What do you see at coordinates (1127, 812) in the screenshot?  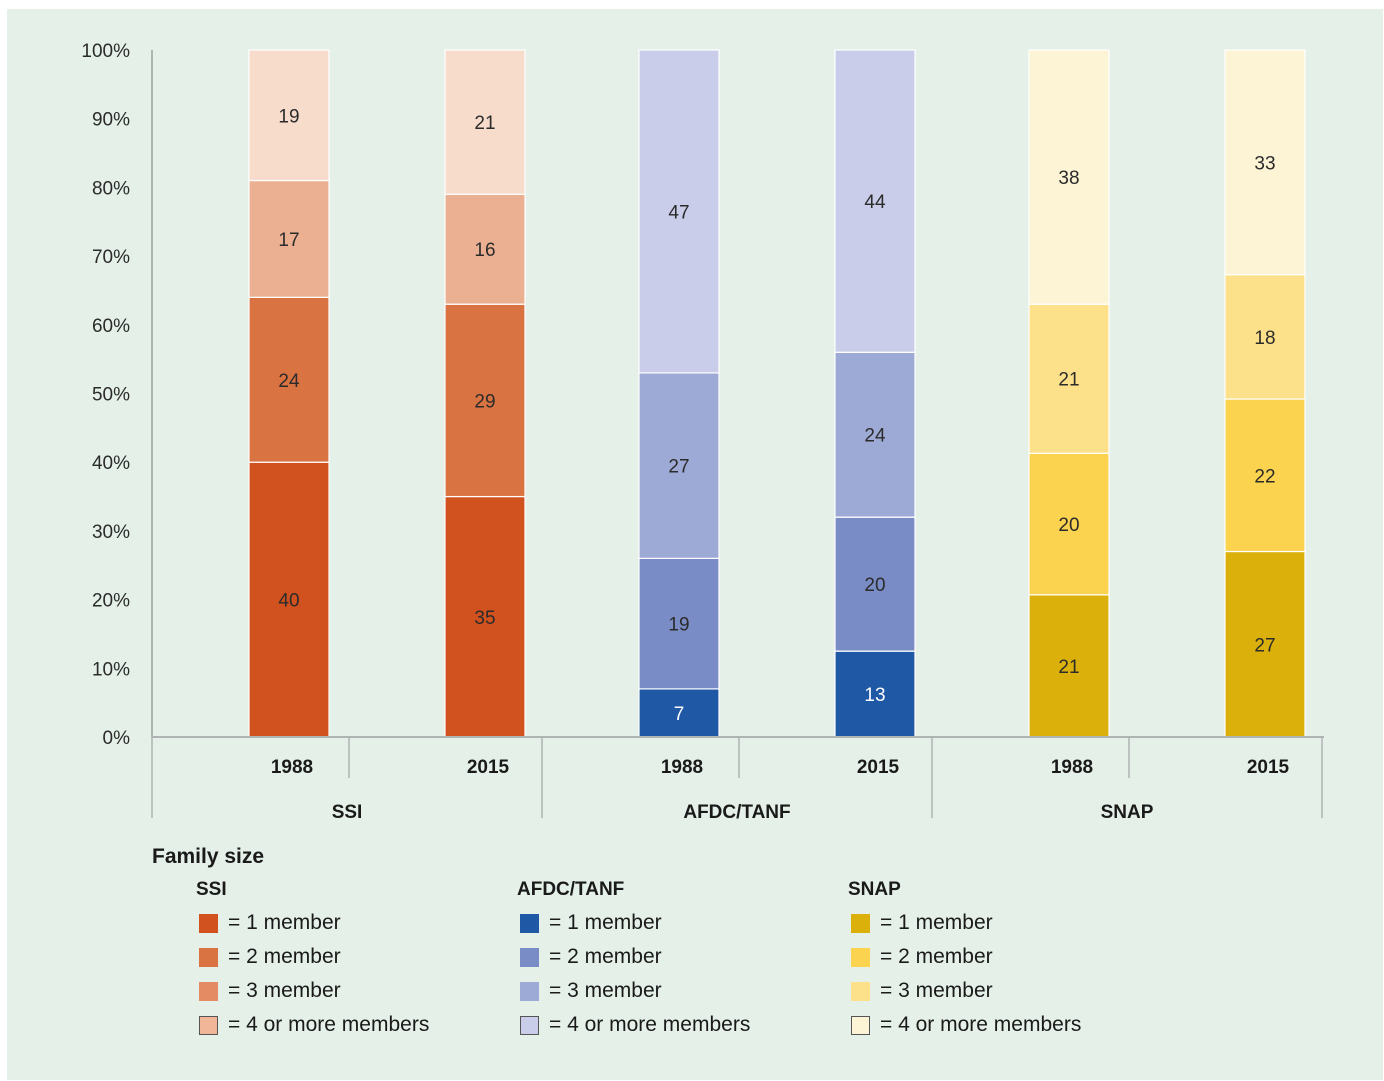 I see `x-group-label: SNAP` at bounding box center [1127, 812].